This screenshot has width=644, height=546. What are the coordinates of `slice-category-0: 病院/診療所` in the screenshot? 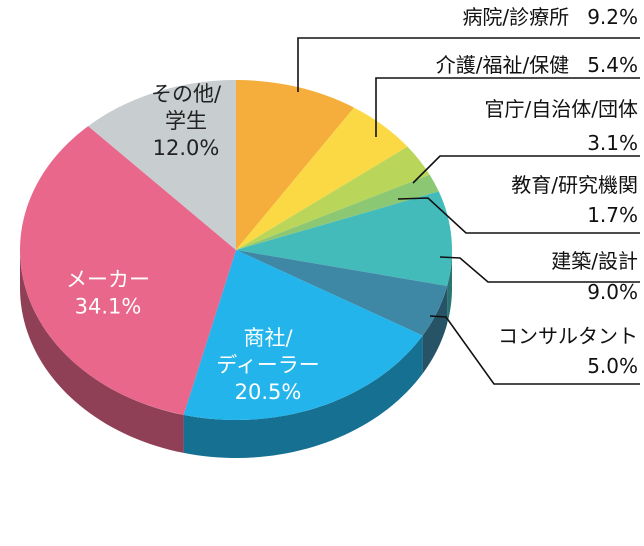 It's located at (515, 17).